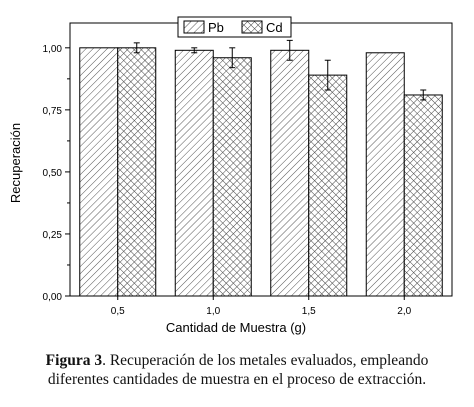  Describe the element at coordinates (309, 311) in the screenshot. I see `x-tick-label-2: 1,5` at that location.